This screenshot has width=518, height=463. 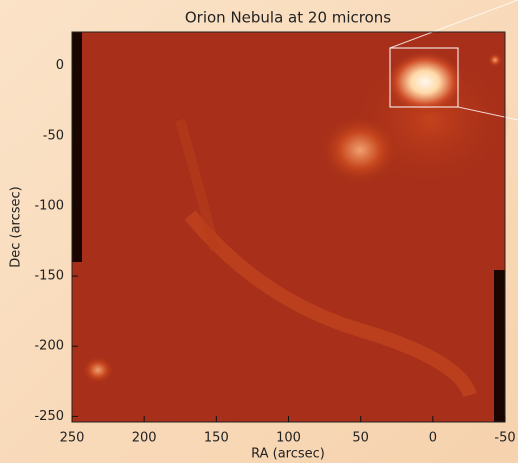 I want to click on x-tick-label: 250, so click(x=72, y=438).